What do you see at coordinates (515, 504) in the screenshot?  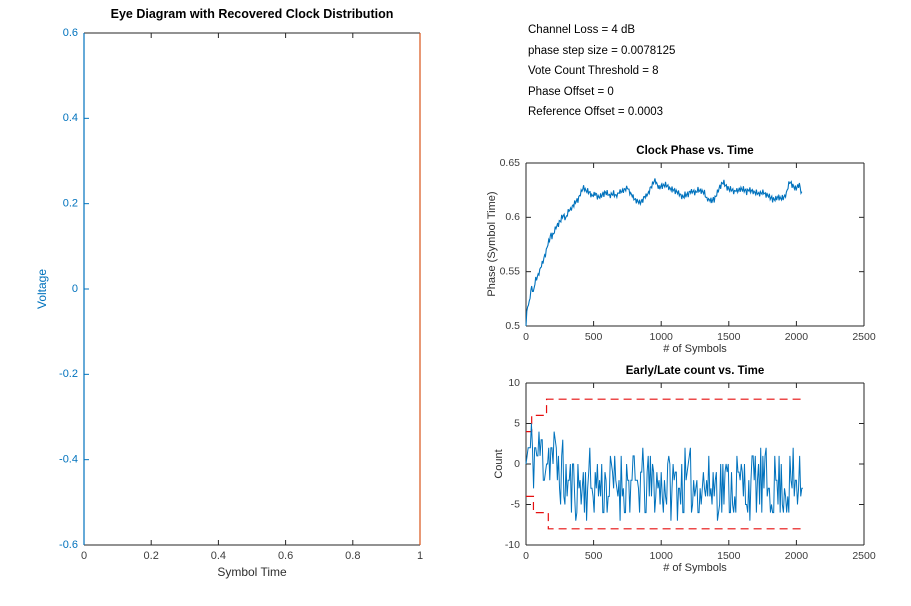 I see `count-axes-ytick-label: -5` at bounding box center [515, 504].